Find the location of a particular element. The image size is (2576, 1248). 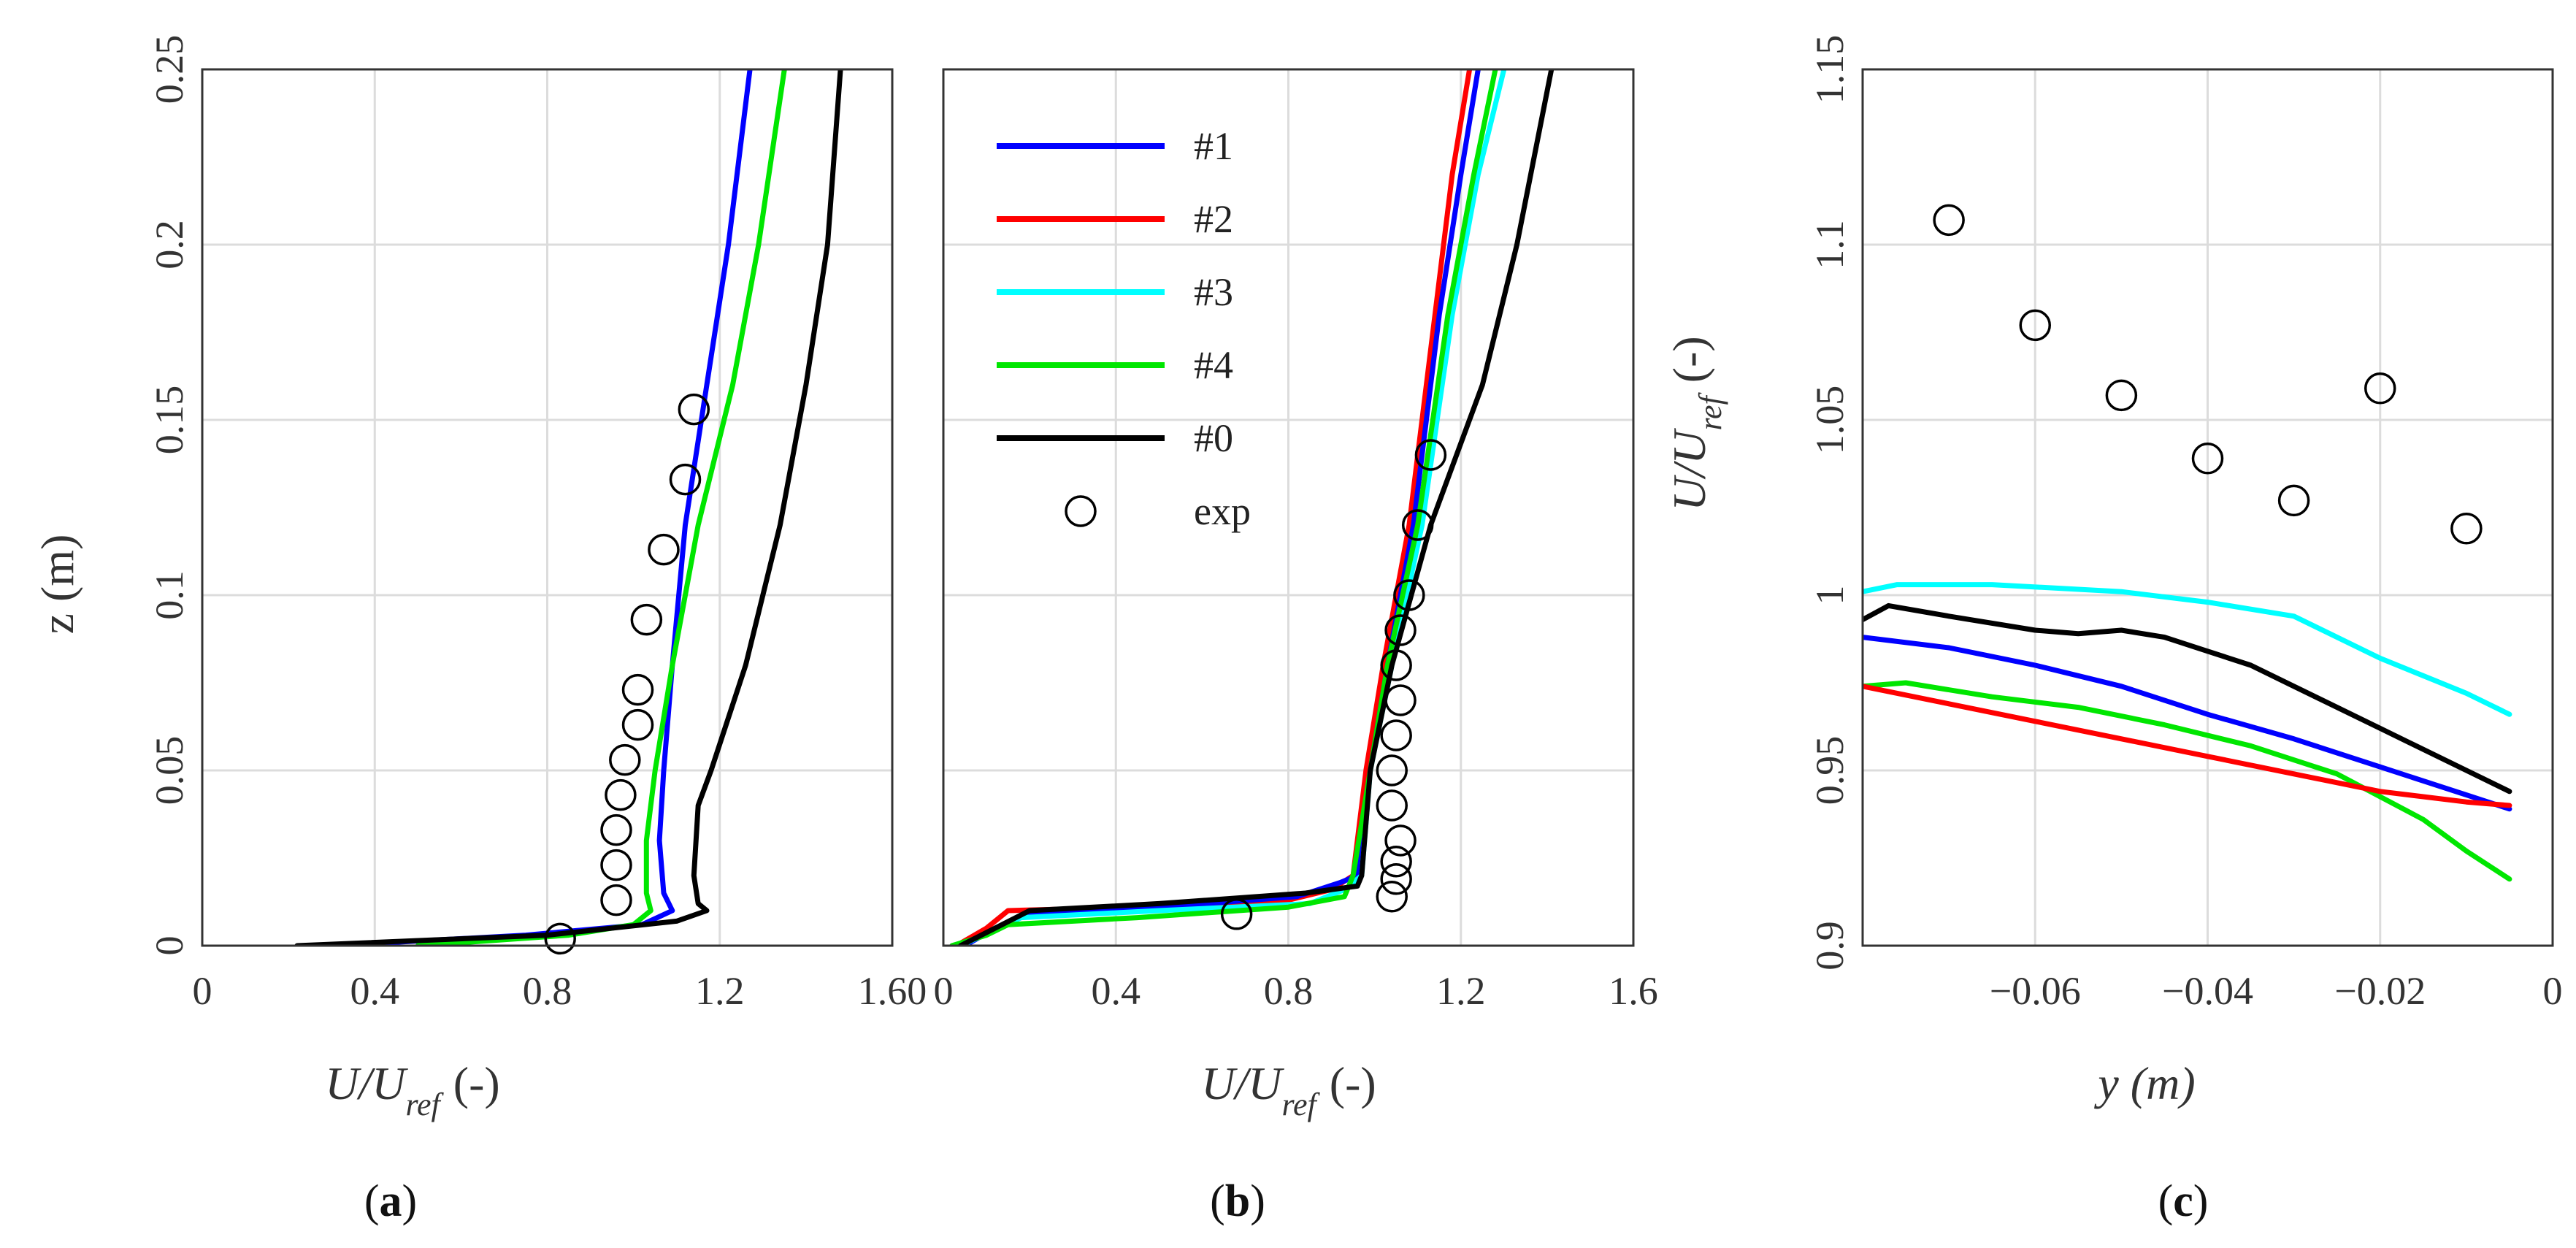

series-line-a-n4 is located at coordinates (601, 507).